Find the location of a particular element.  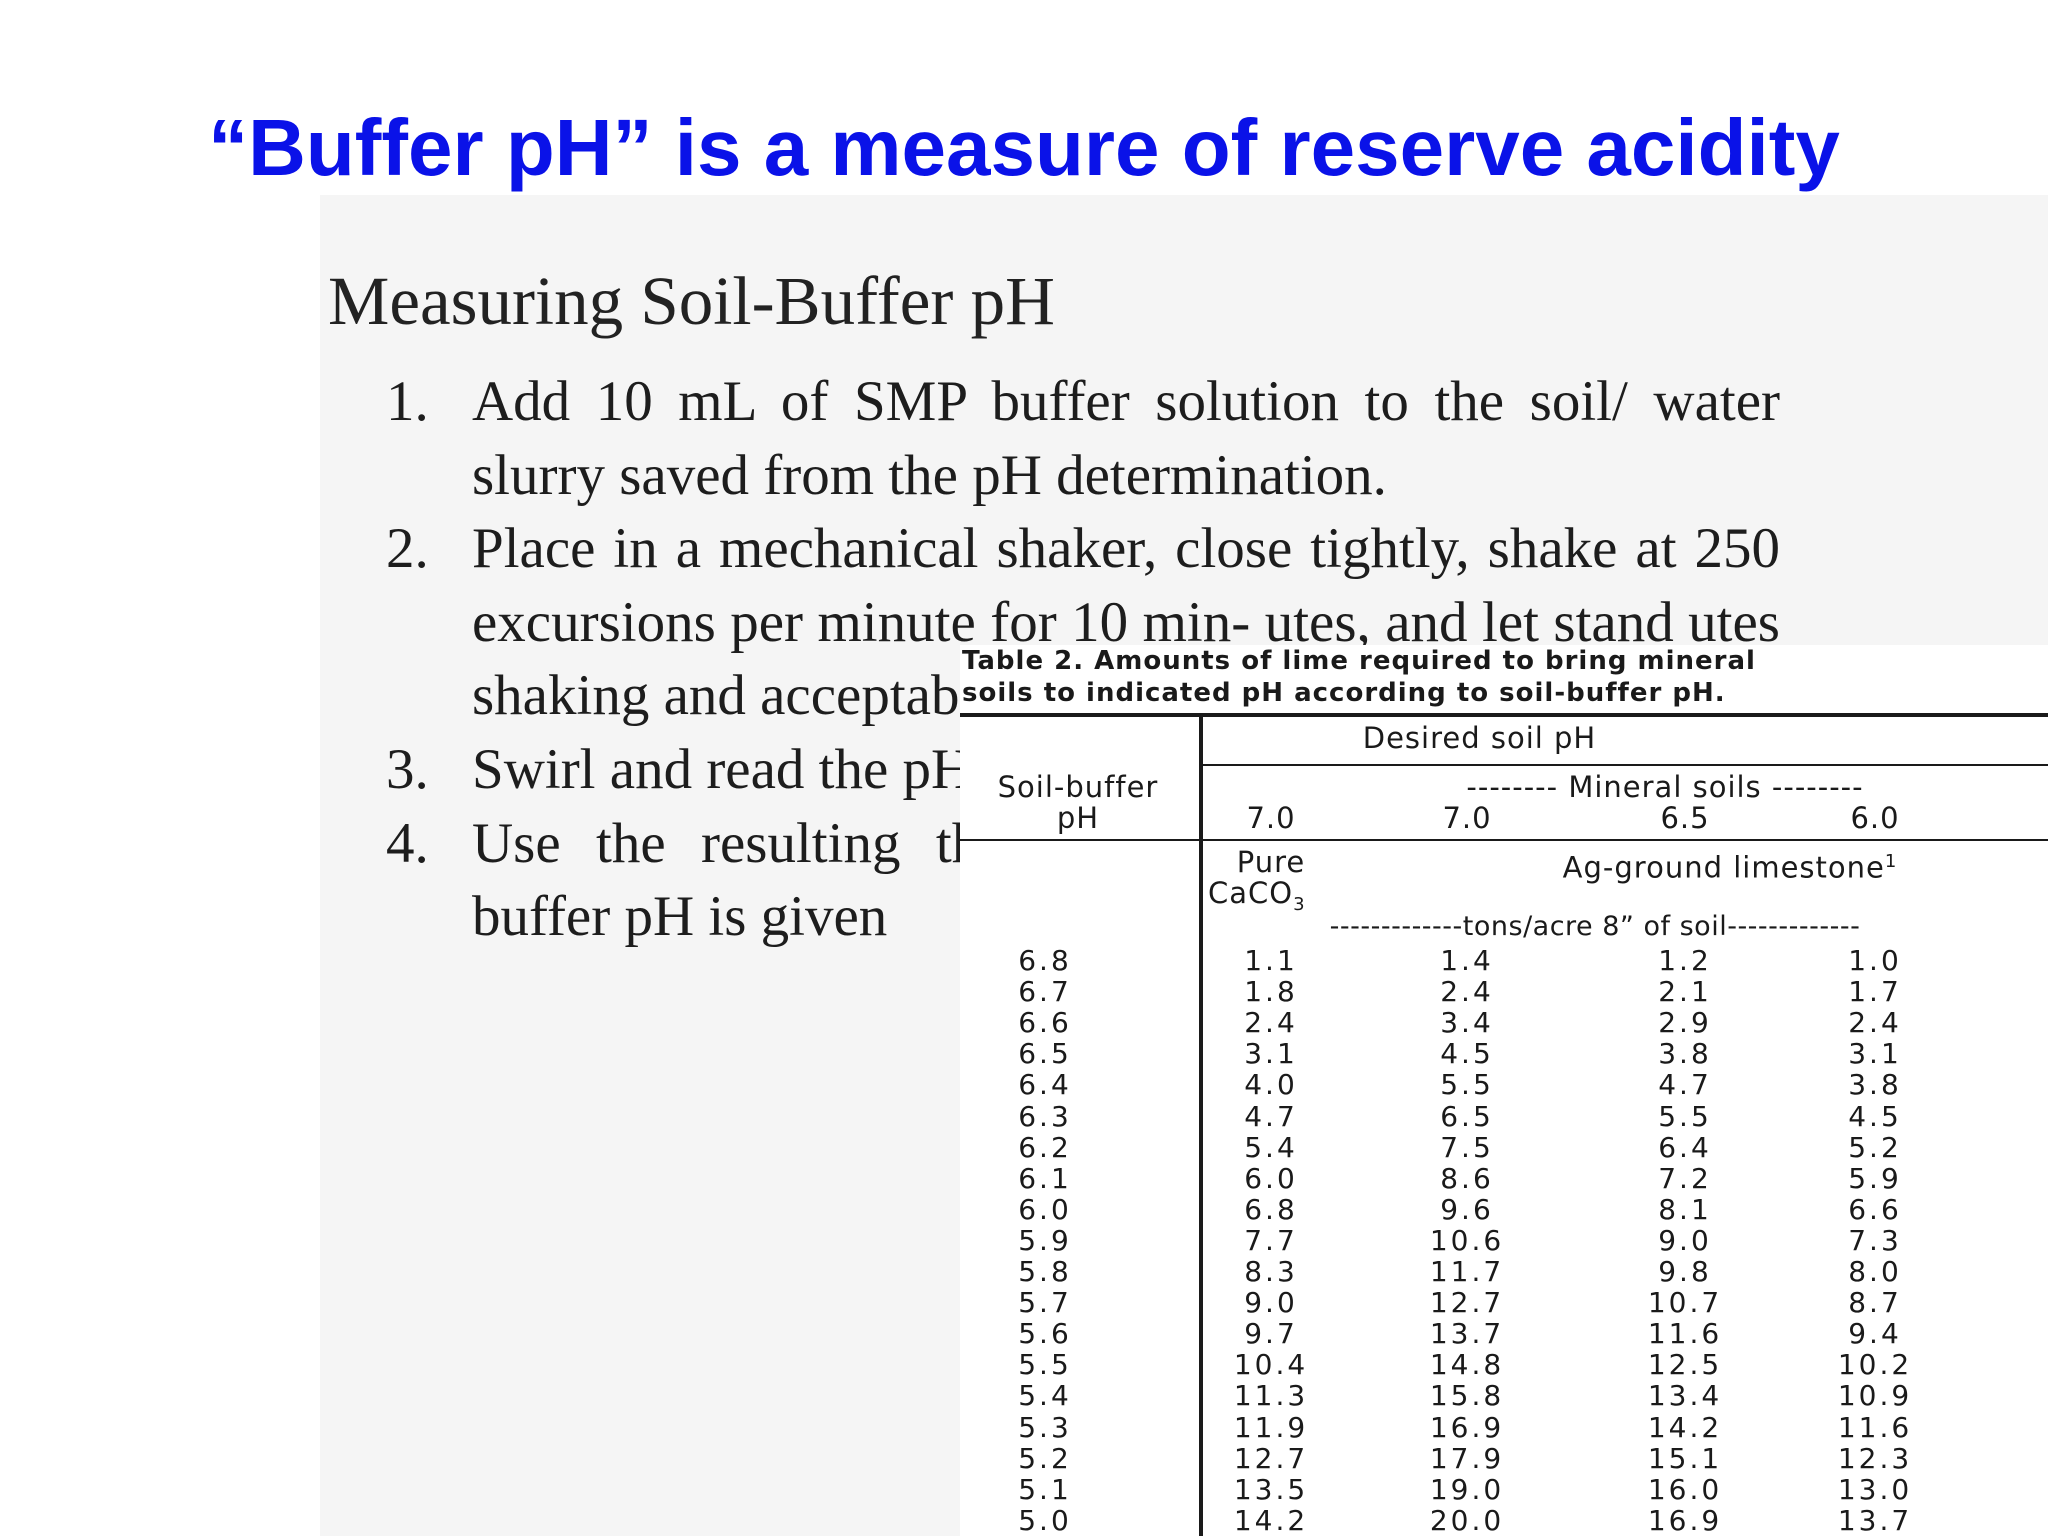

ag-label: Ag-ground limestone1 is located at coordinates (1730, 865).